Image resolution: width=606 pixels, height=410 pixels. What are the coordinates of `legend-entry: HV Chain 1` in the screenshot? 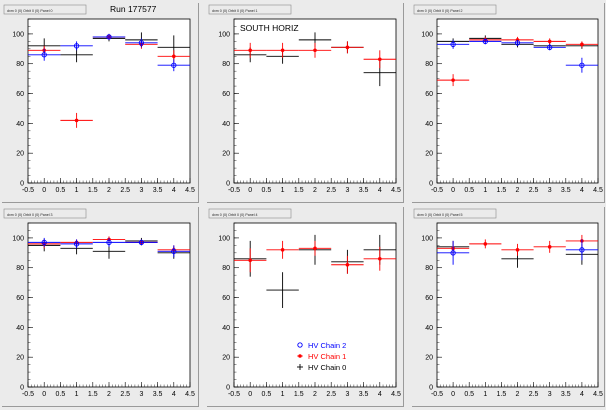 It's located at (321, 356).